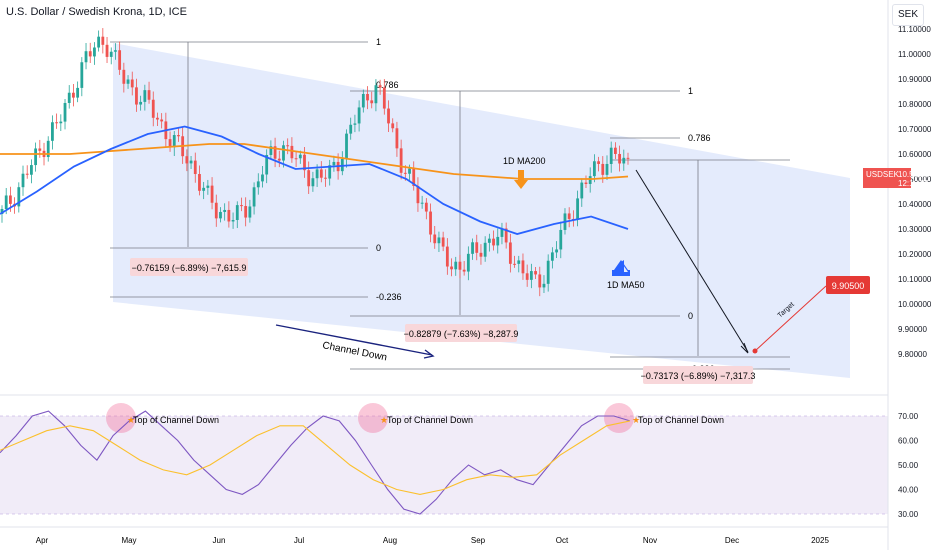 The image size is (932, 550). Describe the element at coordinates (354, 351) in the screenshot. I see `channel-label: Channel Down` at that location.